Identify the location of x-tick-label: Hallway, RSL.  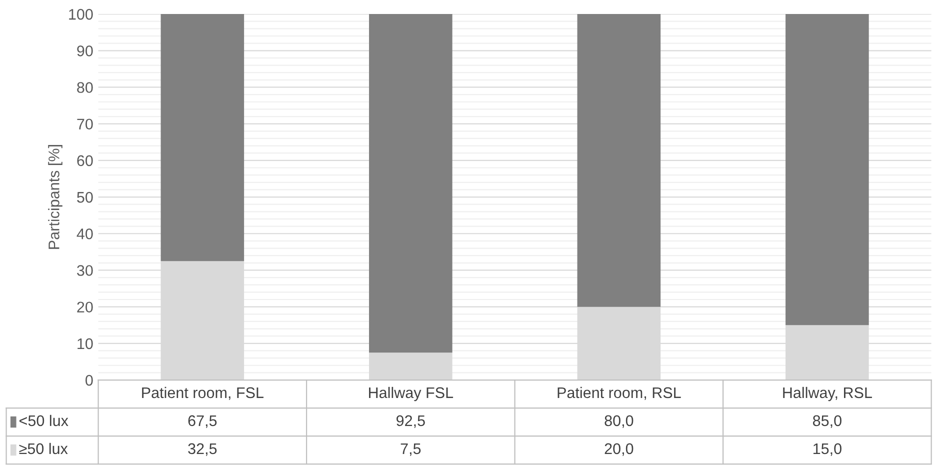
(827, 394).